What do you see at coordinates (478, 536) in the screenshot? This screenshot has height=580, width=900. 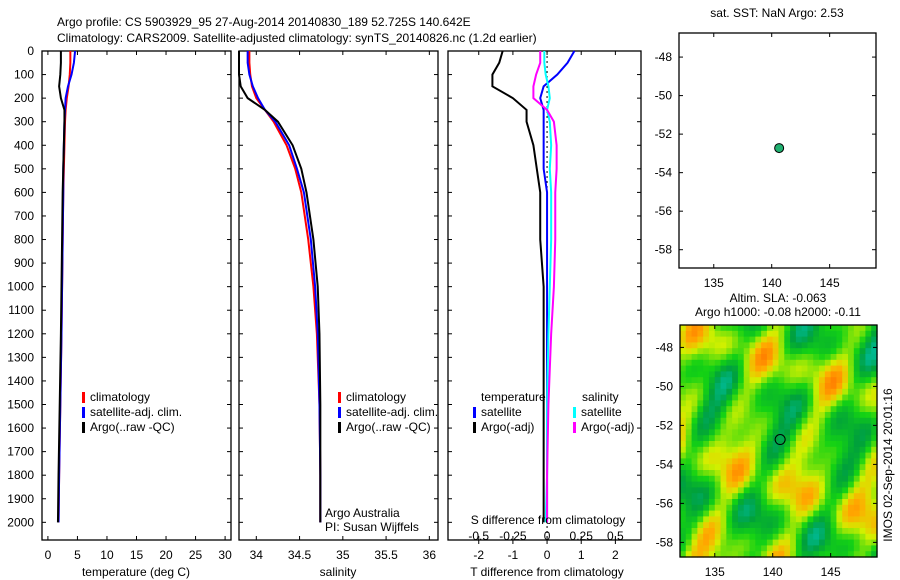 I see `x2-tick-label: -0.5` at bounding box center [478, 536].